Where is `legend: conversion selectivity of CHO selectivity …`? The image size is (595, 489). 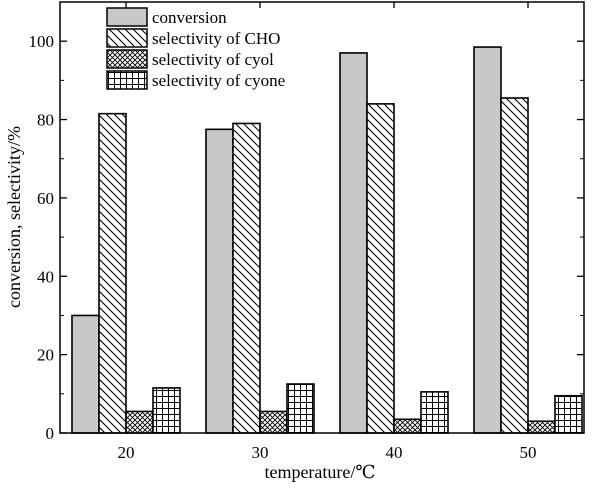
legend: conversion selectivity of CHO selectivity … is located at coordinates (195, 48).